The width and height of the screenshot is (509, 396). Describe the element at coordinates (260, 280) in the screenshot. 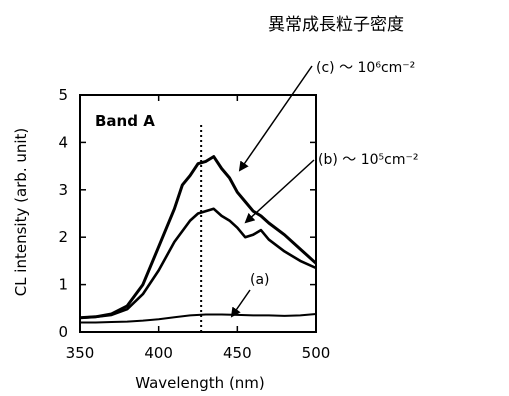

I see `series-annotation-2: (a)` at that location.